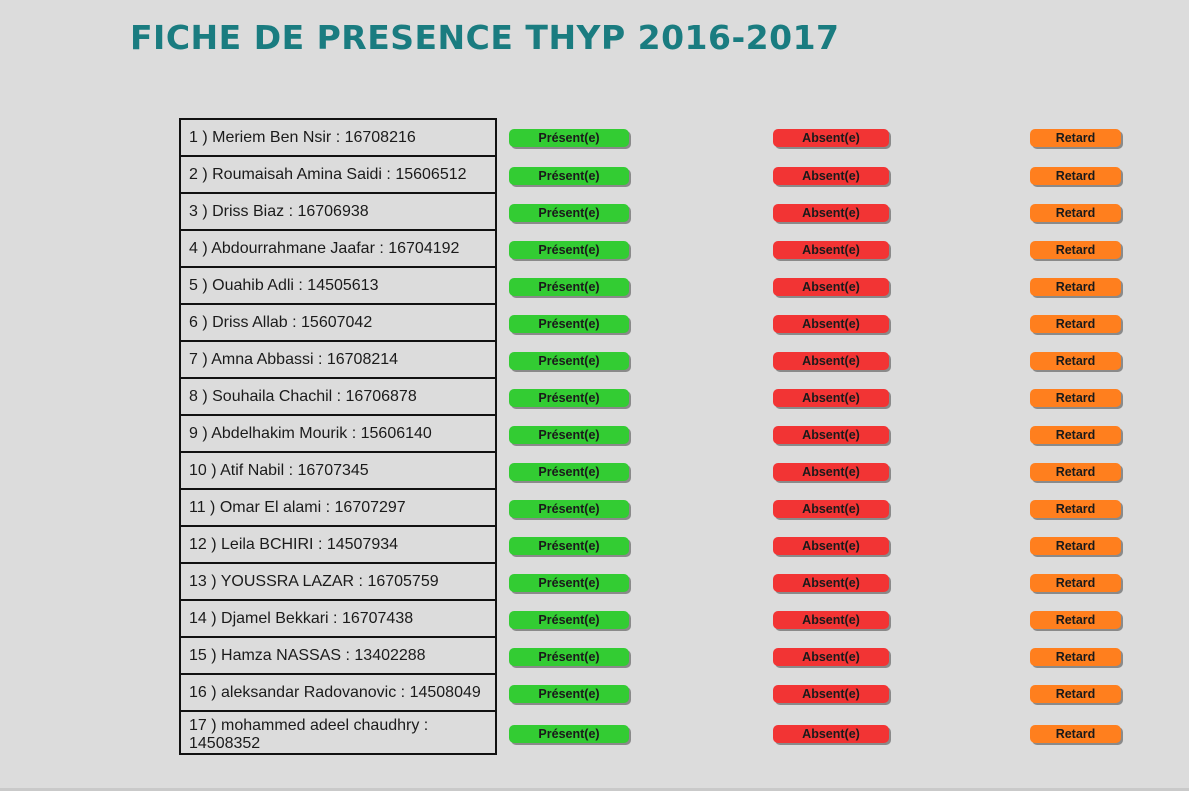  I want to click on student-name: 14 ) Djamel Bekkari : 16707438, so click(338, 618).